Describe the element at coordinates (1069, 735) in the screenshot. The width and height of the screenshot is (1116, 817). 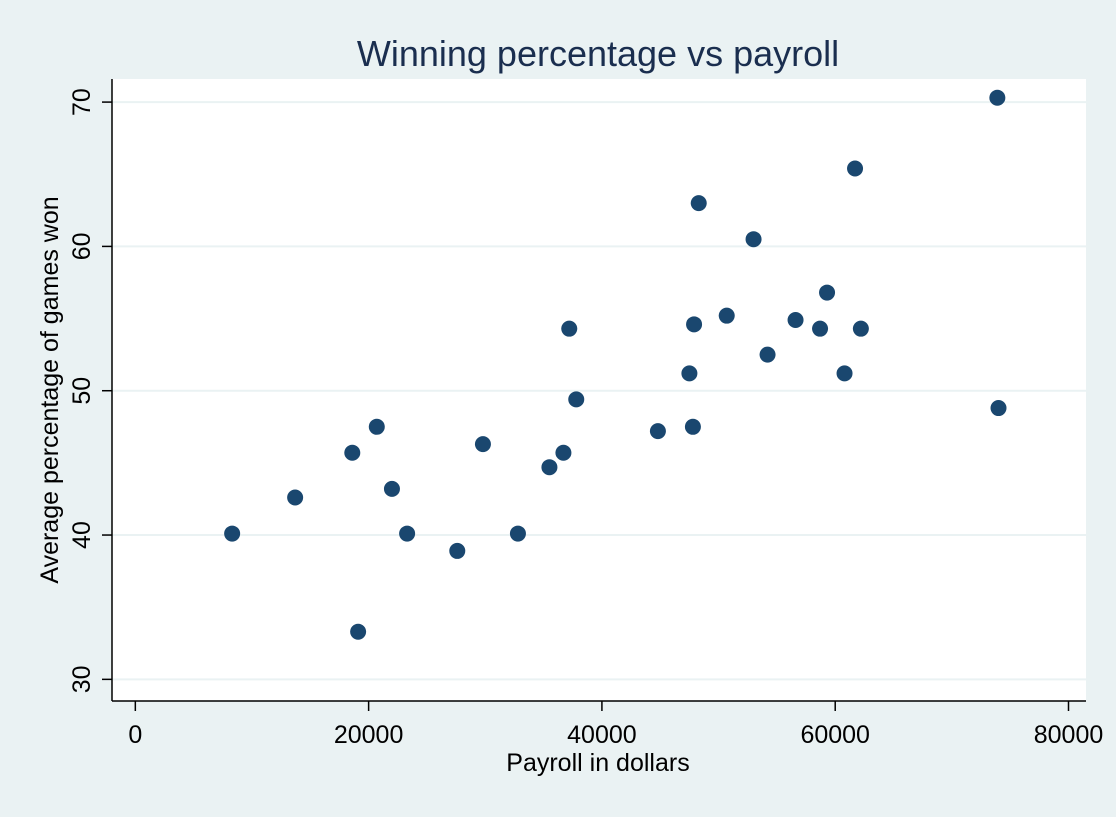
I see `x-tick-label: 80000` at that location.